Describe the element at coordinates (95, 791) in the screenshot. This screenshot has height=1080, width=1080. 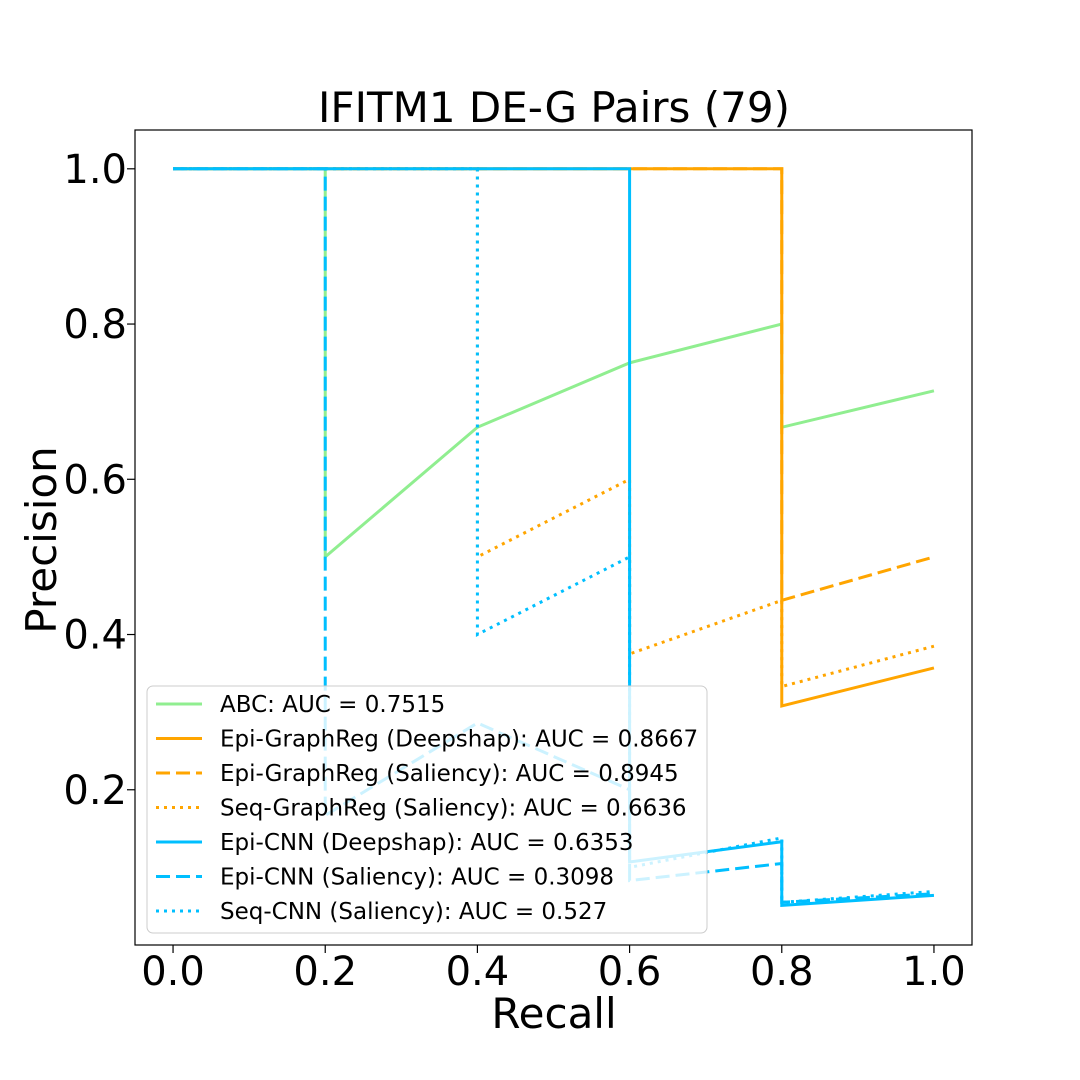
I see `y-tick-label: 0.2` at that location.